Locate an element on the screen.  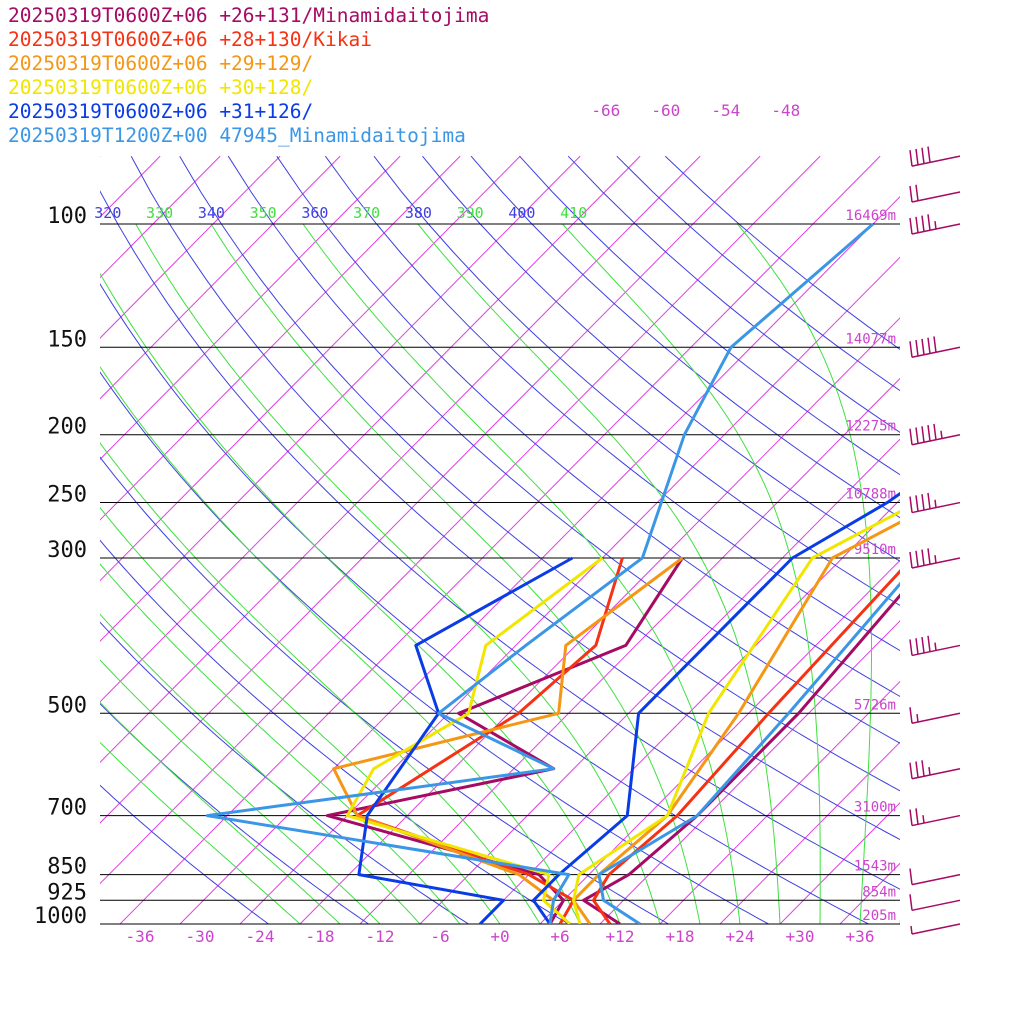
theta-label: 360 is located at coordinates (314, 213).